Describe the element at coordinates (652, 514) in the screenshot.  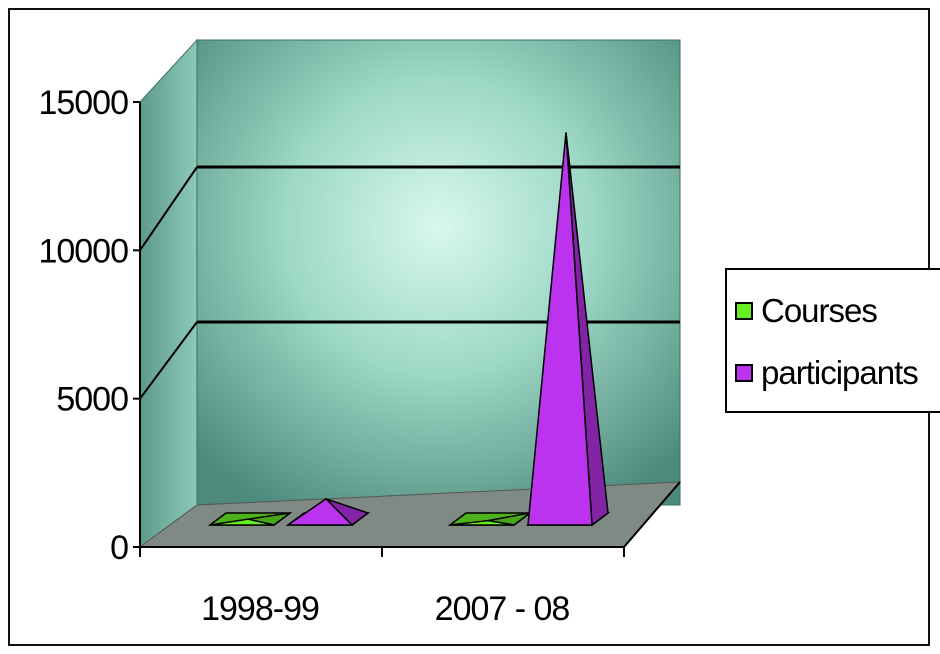
I see `floor-edge` at that location.